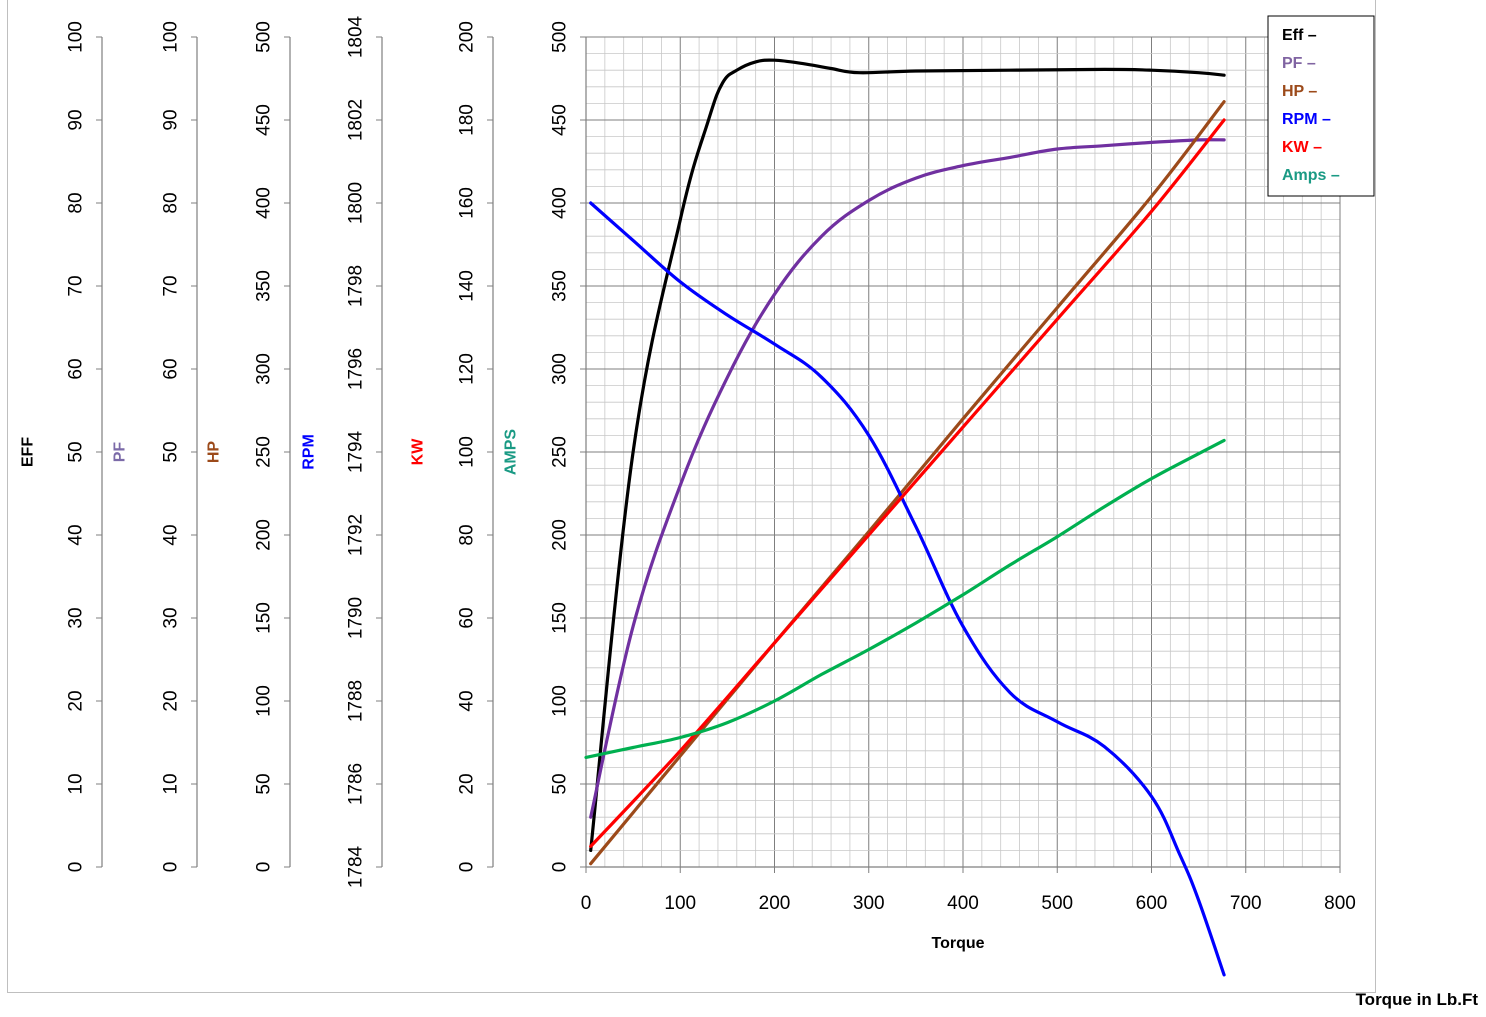  Describe the element at coordinates (28, 452) in the screenshot. I see `y-axis-title-eff: EFF` at that location.